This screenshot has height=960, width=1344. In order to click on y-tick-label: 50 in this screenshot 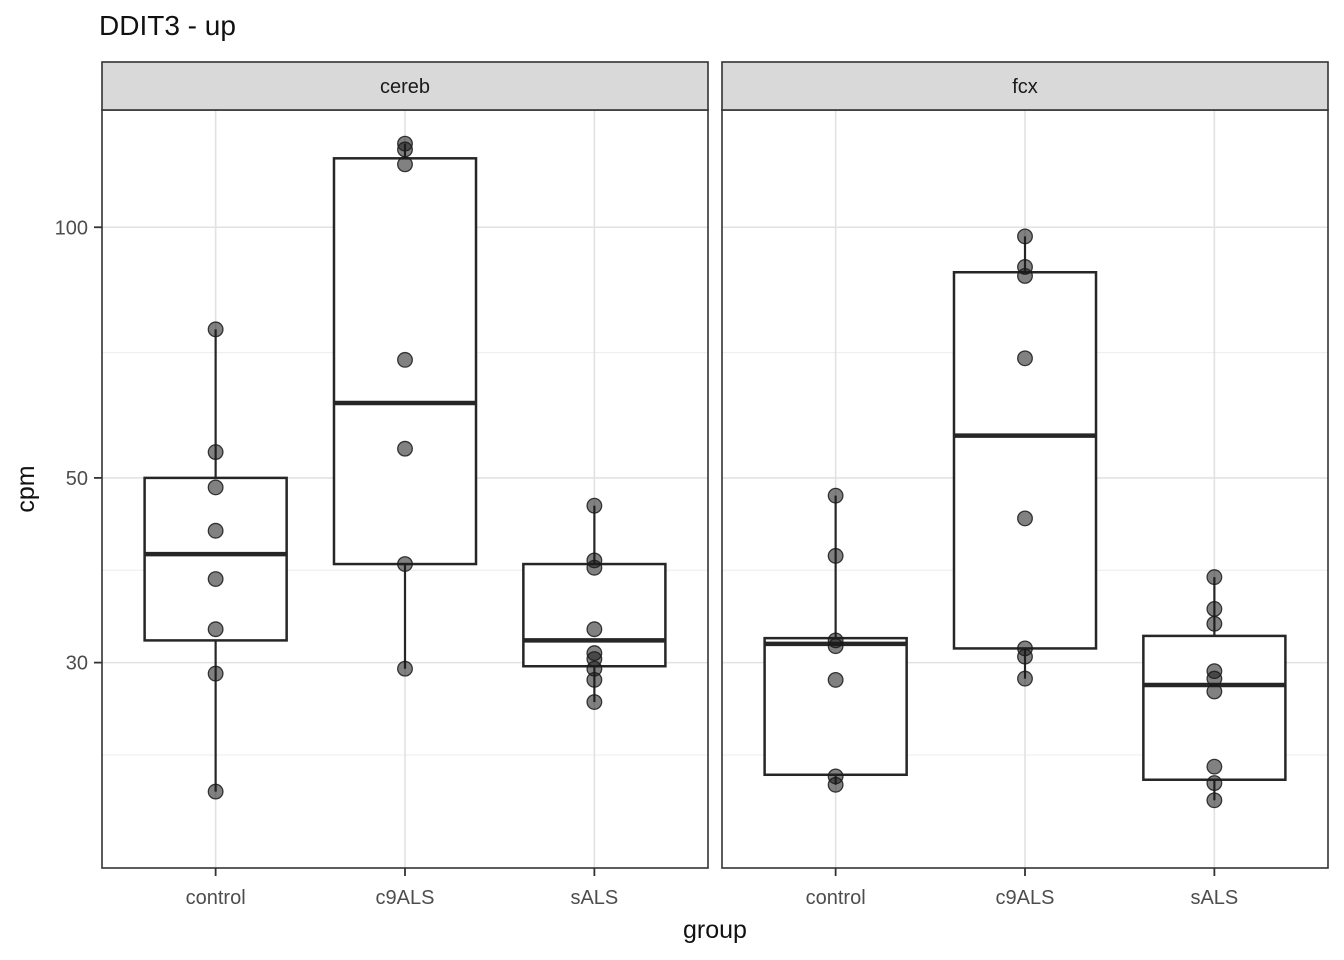, I will do `click(77, 479)`.